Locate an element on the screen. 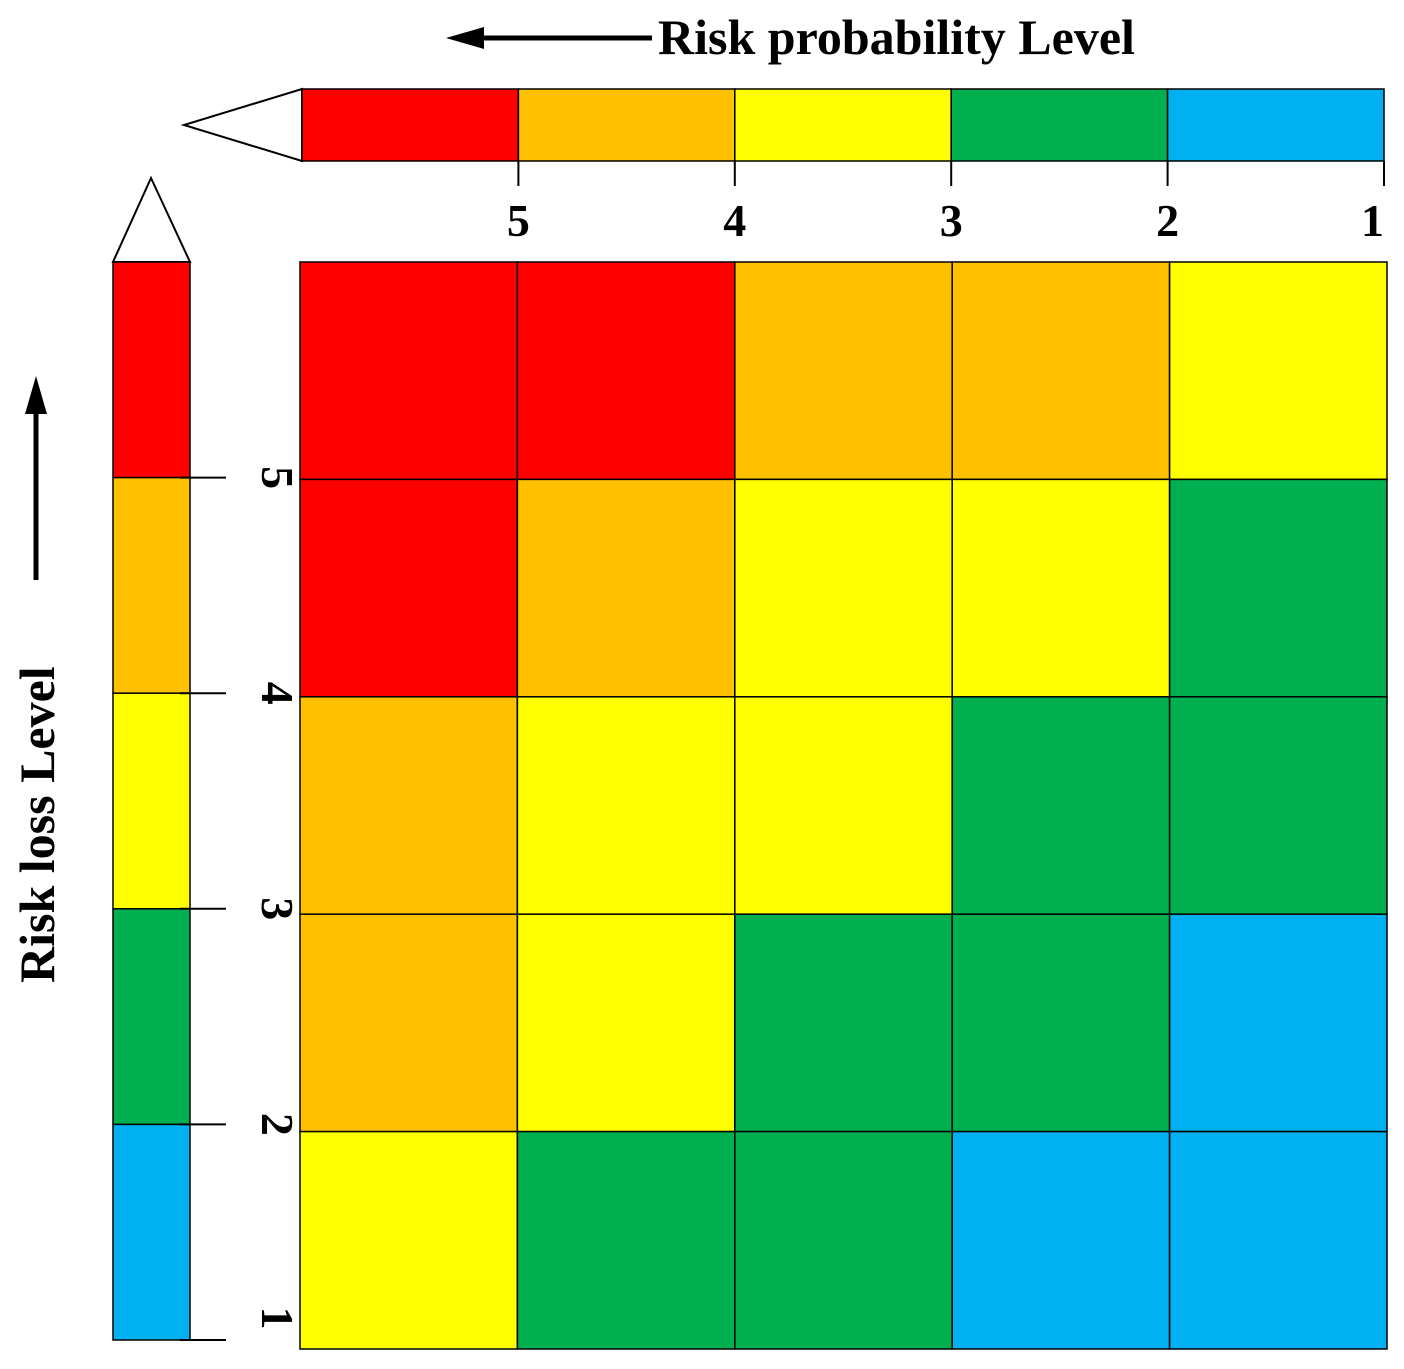 This screenshot has width=1404, height=1369. probability-tick-label: 5 is located at coordinates (518, 220).